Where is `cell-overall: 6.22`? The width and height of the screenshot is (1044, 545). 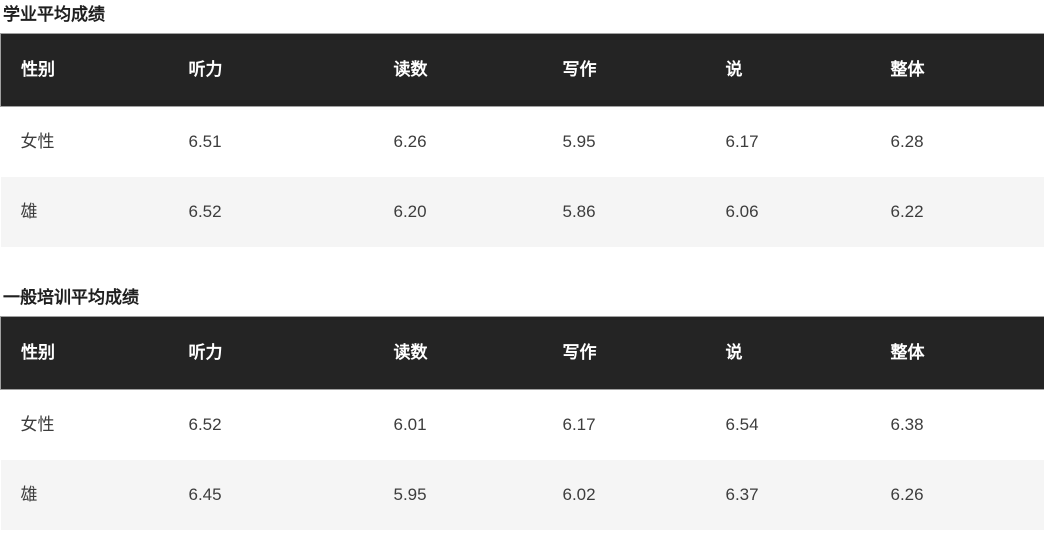 cell-overall: 6.22 is located at coordinates (907, 211).